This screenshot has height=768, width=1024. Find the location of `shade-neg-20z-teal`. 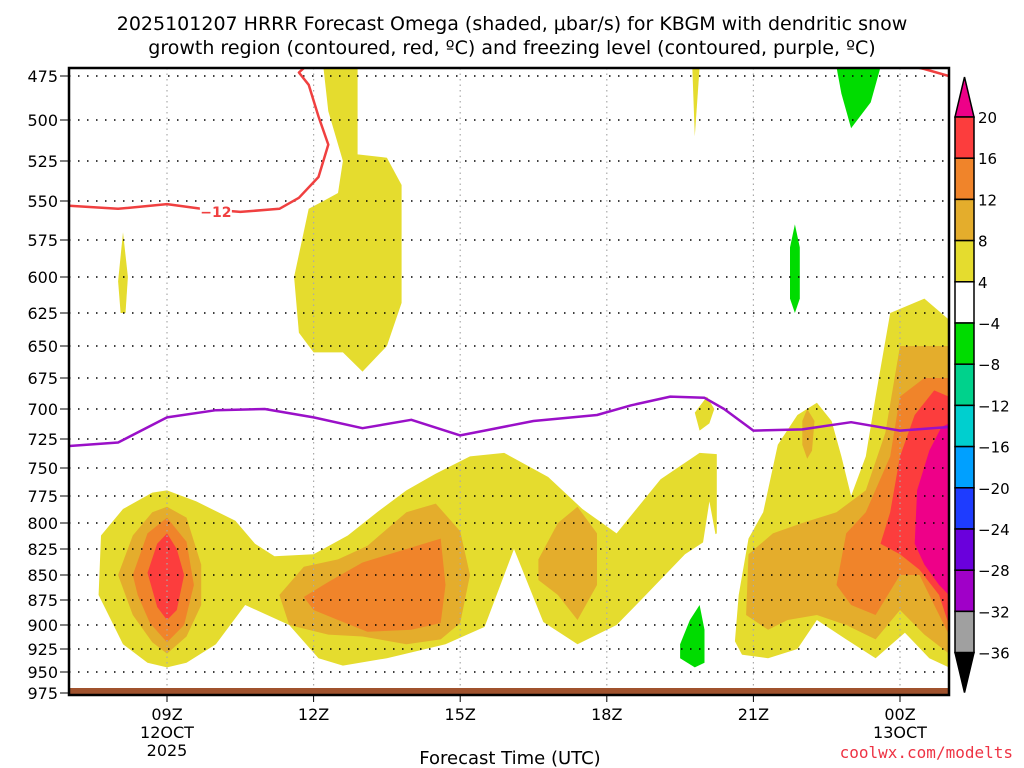

shade-neg-20z-teal is located at coordinates (692, 636).